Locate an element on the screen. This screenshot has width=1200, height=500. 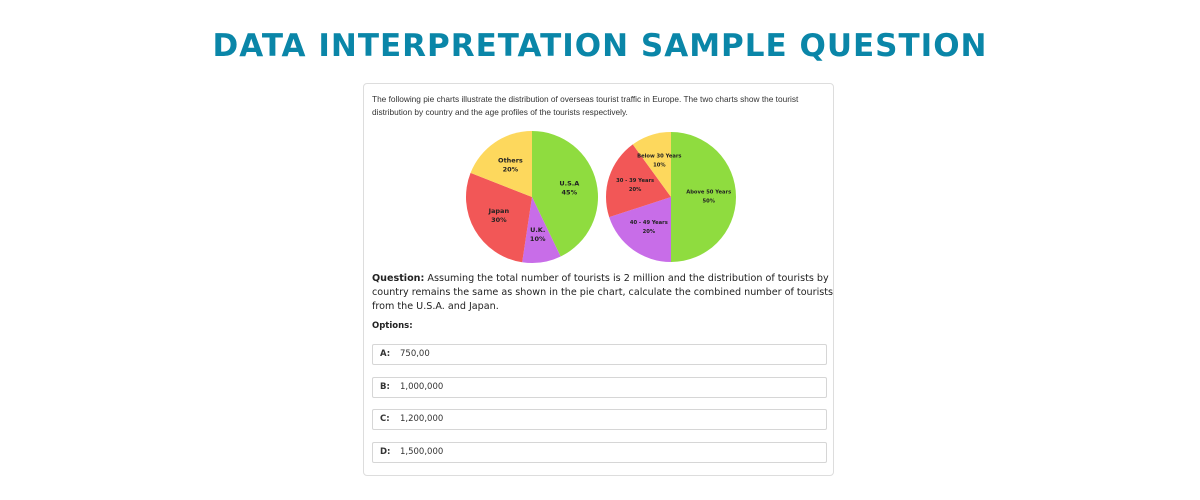
slice-label: Japan is located at coordinates (499, 211).